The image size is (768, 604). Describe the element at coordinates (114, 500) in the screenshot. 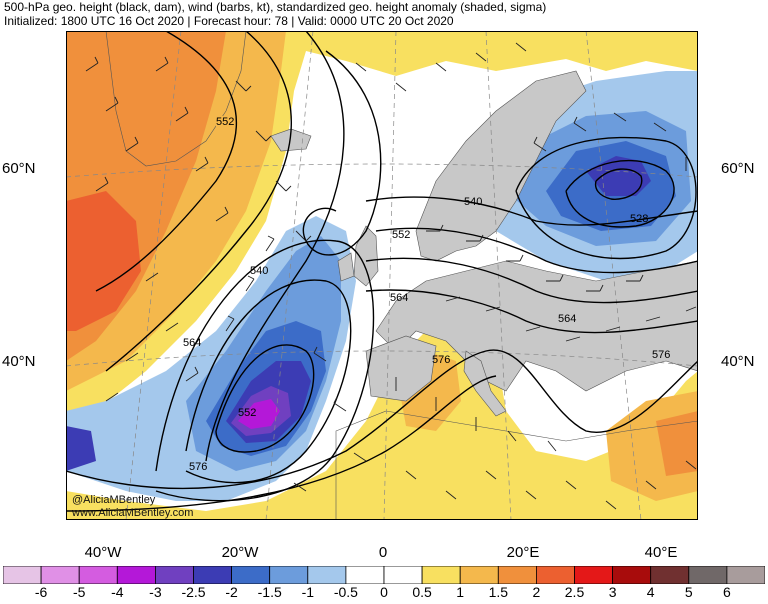

I see `credit-handle: @AliciaMBentley` at that location.